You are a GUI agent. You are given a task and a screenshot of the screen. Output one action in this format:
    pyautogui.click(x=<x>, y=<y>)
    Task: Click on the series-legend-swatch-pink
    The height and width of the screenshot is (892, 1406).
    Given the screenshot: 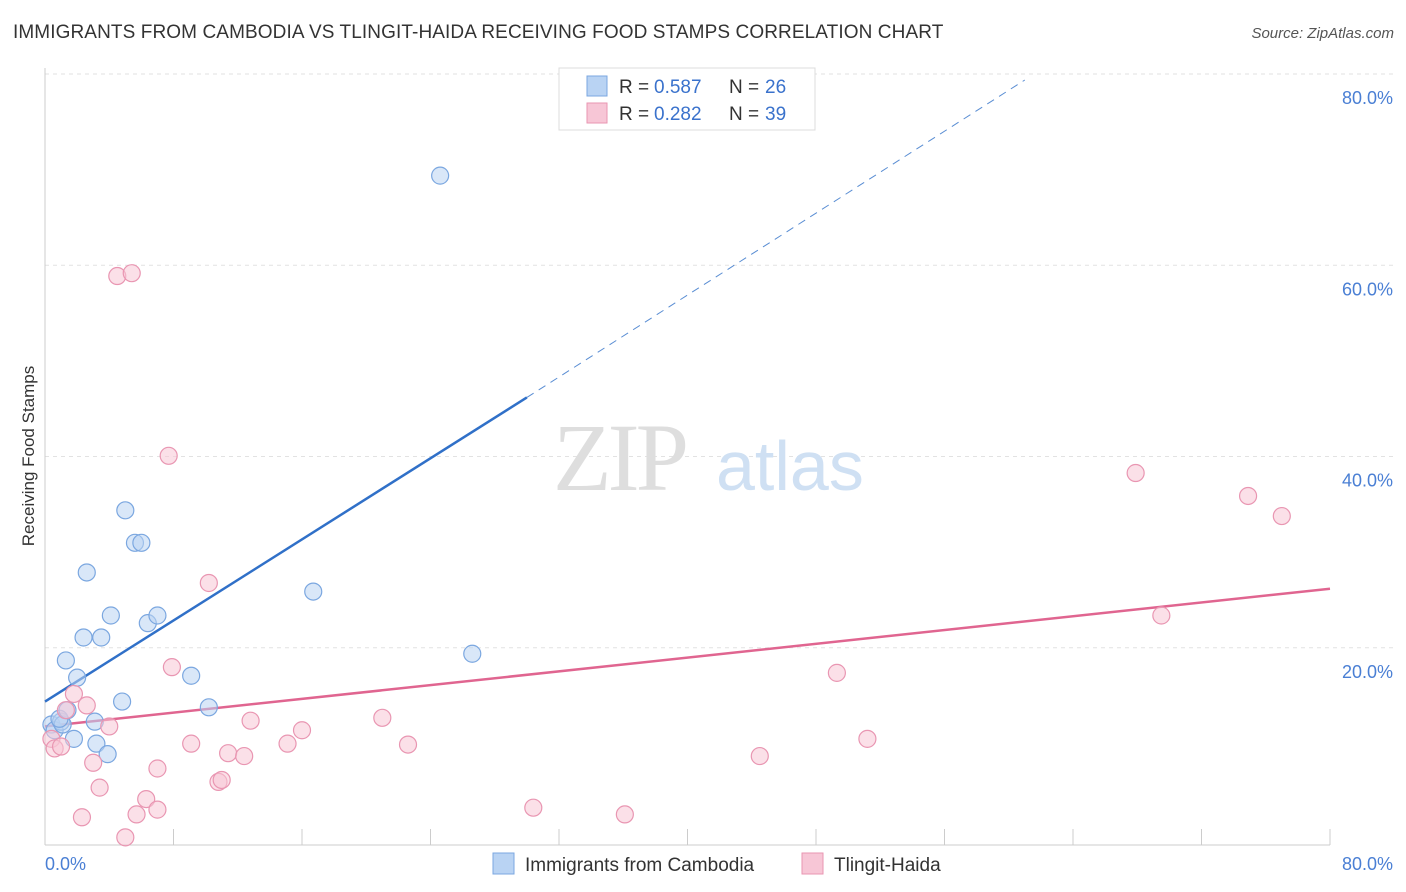 What is the action you would take?
    pyautogui.click(x=812, y=863)
    